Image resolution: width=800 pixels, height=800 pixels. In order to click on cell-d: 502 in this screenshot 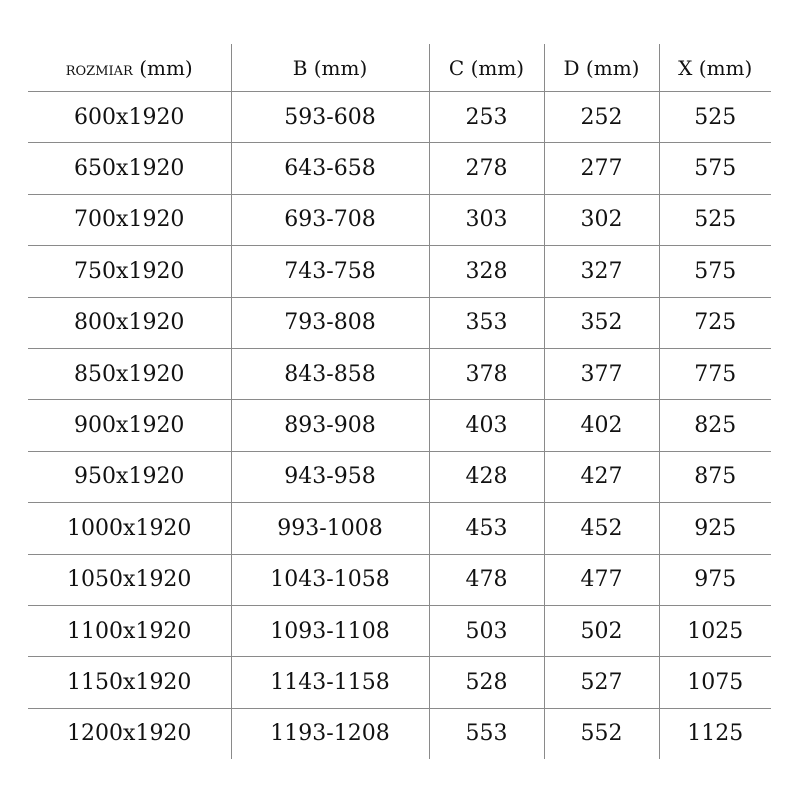, I will do `click(601, 631)`.